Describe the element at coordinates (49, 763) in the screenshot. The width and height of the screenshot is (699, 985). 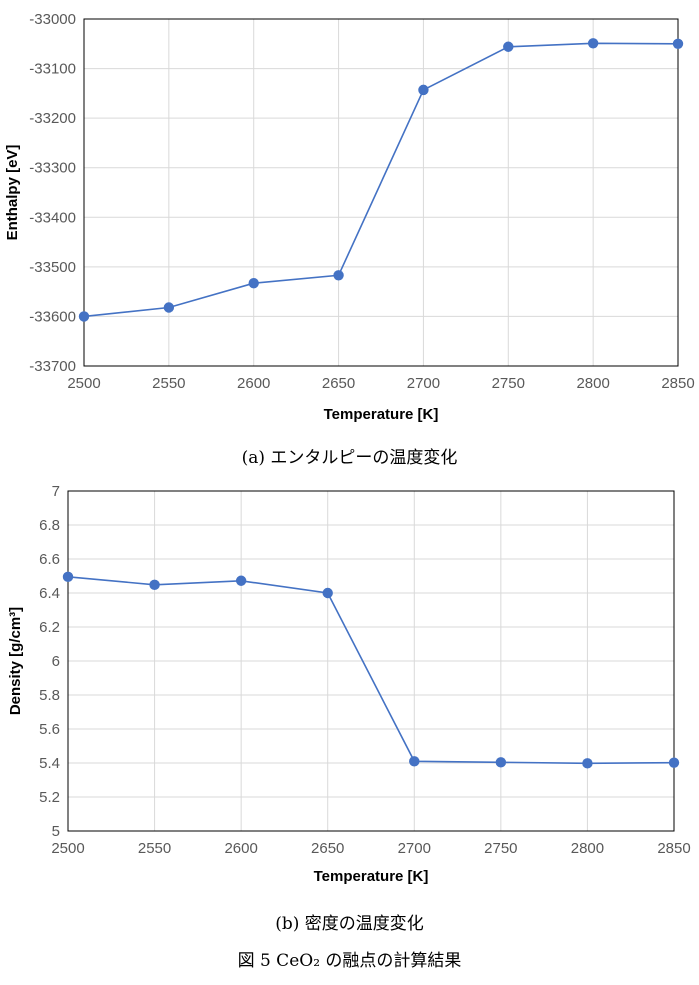
I see `y-tick-label: 5.4` at that location.